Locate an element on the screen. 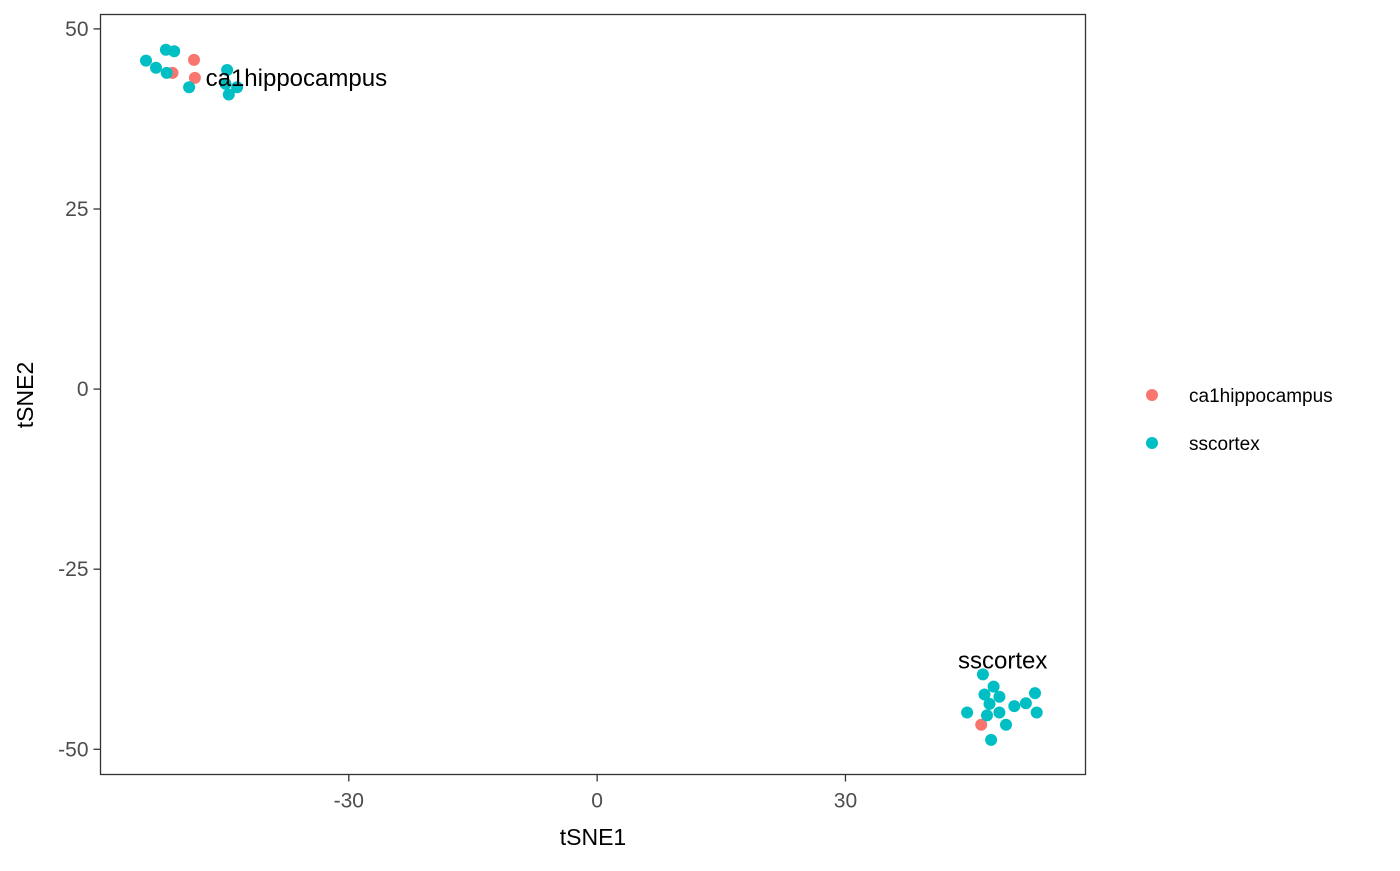 The height and width of the screenshot is (871, 1400). x-tick-label-2: 30 is located at coordinates (845, 801).